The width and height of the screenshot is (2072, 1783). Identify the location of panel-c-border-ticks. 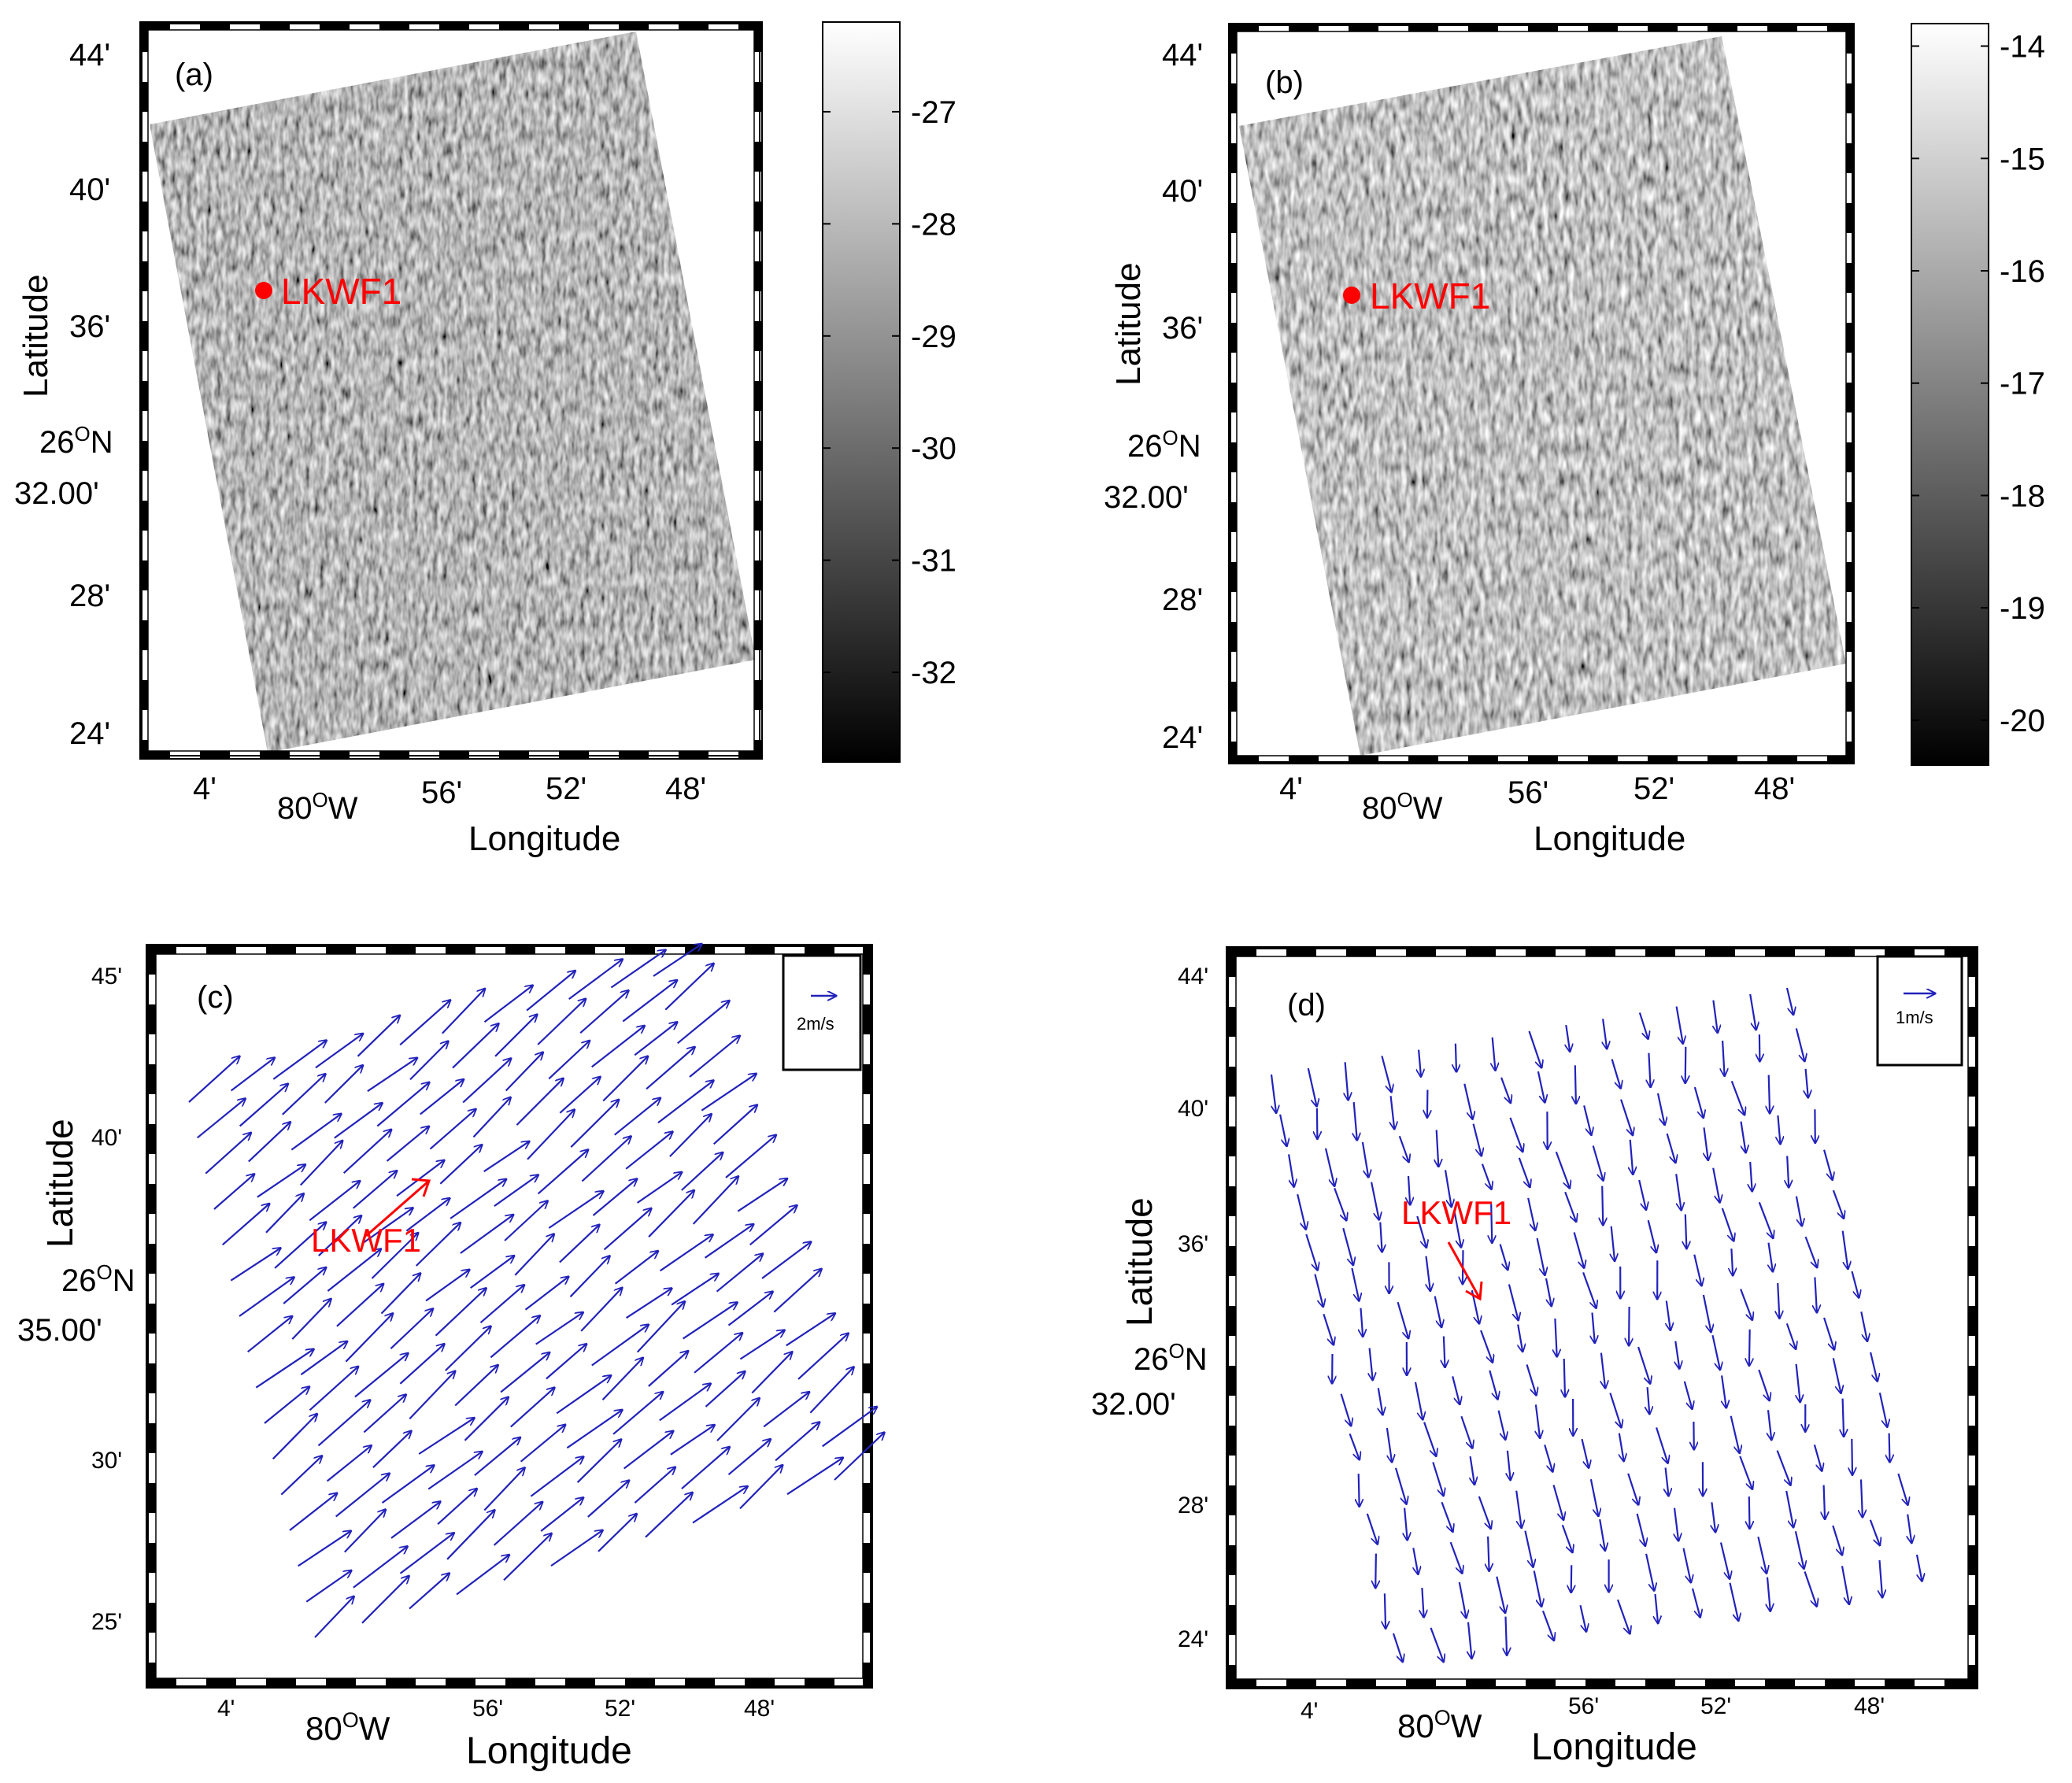
(509, 1316).